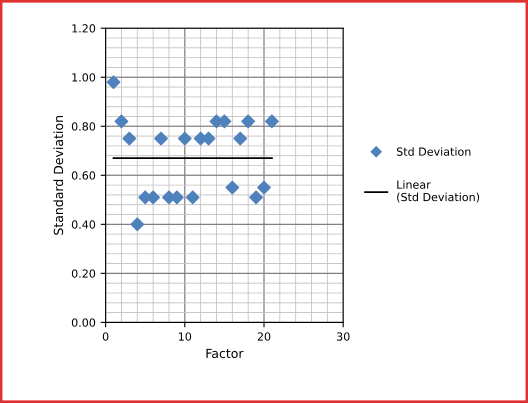  What do you see at coordinates (343, 336) in the screenshot?
I see `x-tick-label: 30` at bounding box center [343, 336].